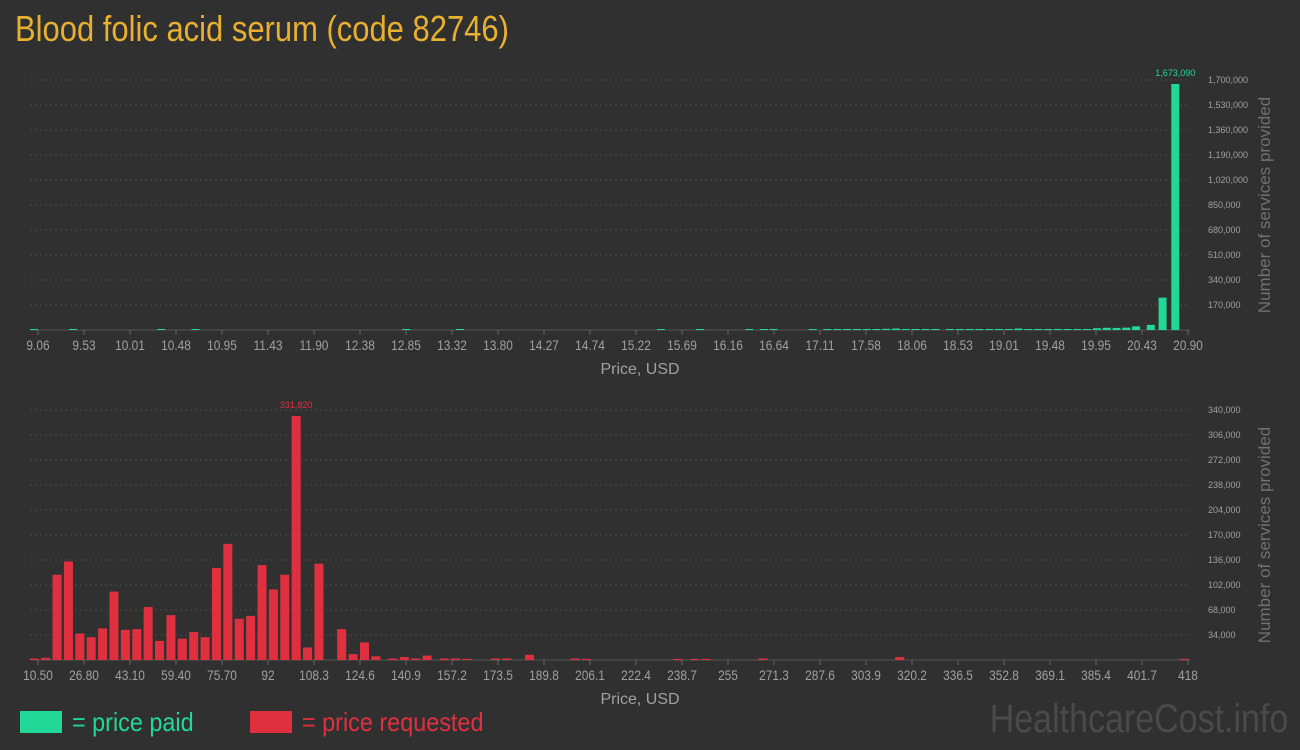 Image resolution: width=1300 pixels, height=750 pixels. What do you see at coordinates (360, 345) in the screenshot?
I see `x-tick-label: 12.38` at bounding box center [360, 345].